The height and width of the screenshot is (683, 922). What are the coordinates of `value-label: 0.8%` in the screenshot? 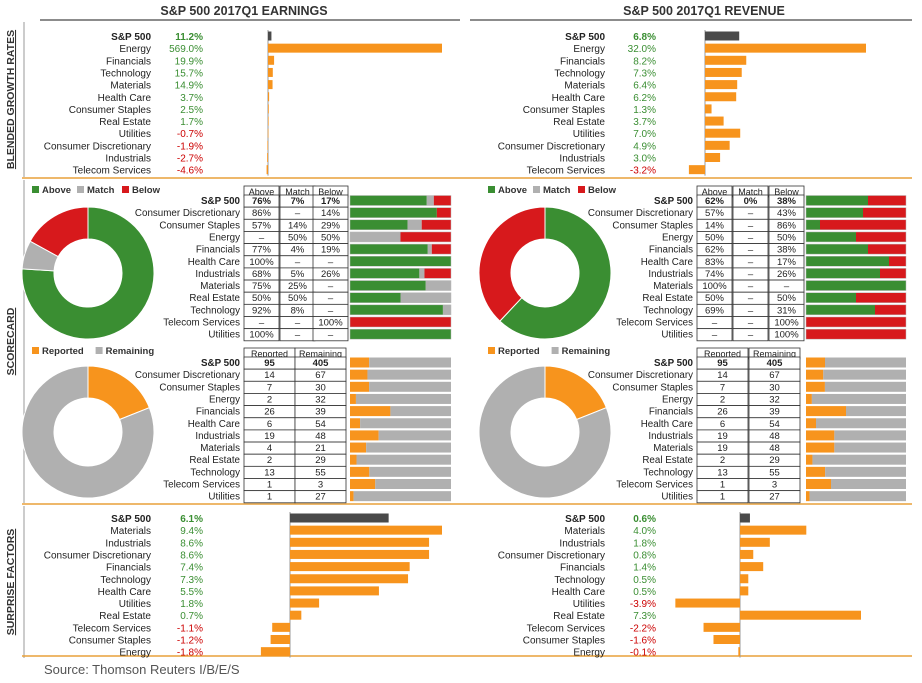 It's located at (644, 555).